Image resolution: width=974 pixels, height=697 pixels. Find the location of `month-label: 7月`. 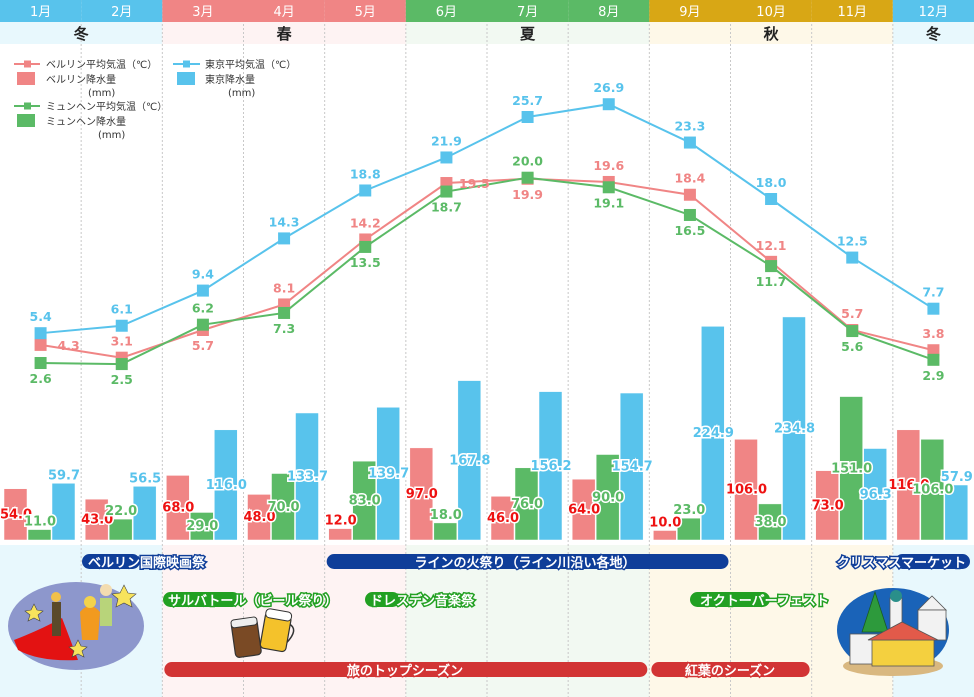

month-label: 7月 is located at coordinates (527, 12).